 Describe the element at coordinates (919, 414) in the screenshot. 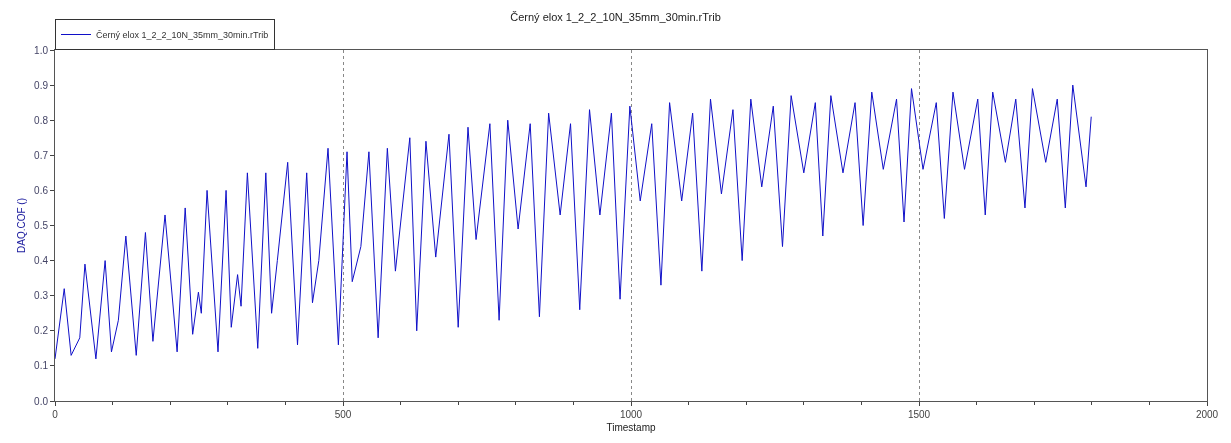

I see `x-tick-label: 1500` at that location.